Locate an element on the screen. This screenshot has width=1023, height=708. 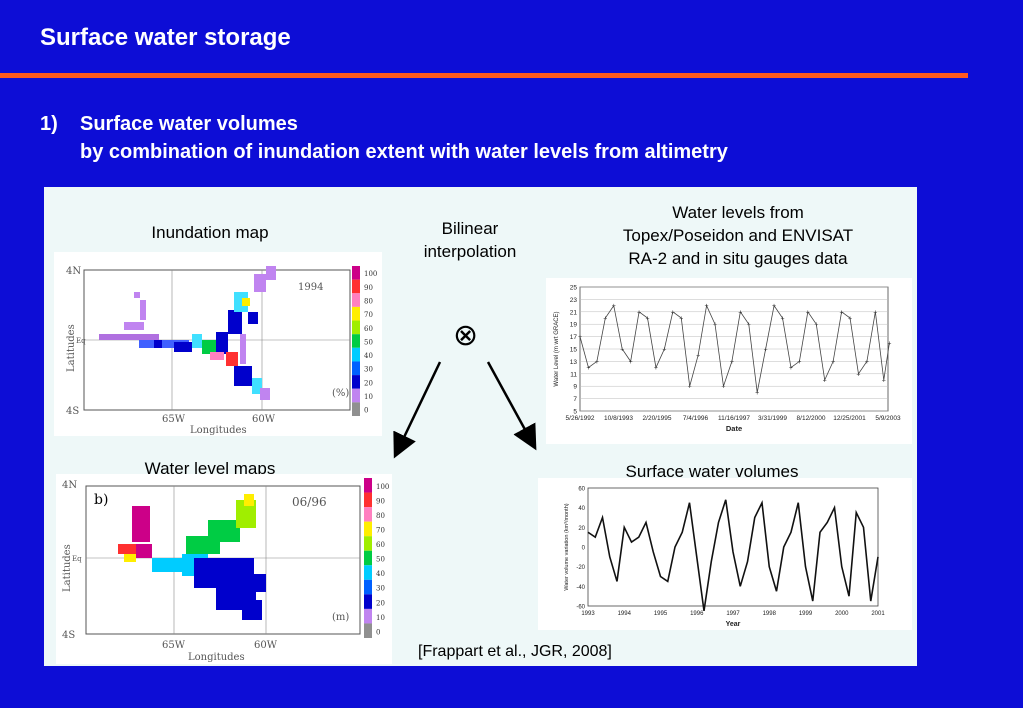
water-level-region is located at coordinates (192, 557).